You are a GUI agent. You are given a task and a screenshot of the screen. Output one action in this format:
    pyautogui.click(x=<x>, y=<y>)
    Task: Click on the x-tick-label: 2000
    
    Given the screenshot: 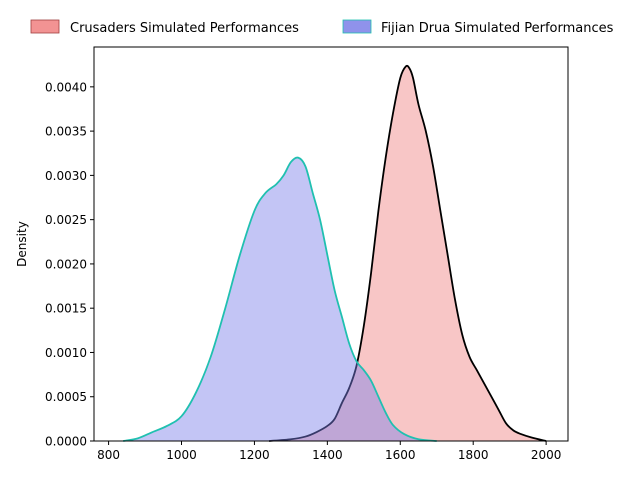 What is the action you would take?
    pyautogui.click(x=546, y=455)
    